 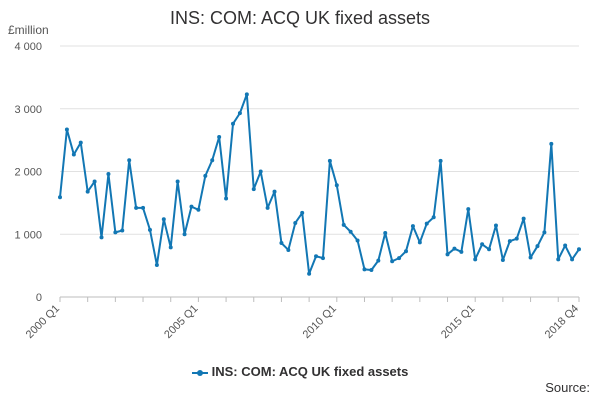 What do you see at coordinates (310, 371) in the screenshot?
I see `legend-label: INS: COM: ACQ UK fixed assets` at bounding box center [310, 371].